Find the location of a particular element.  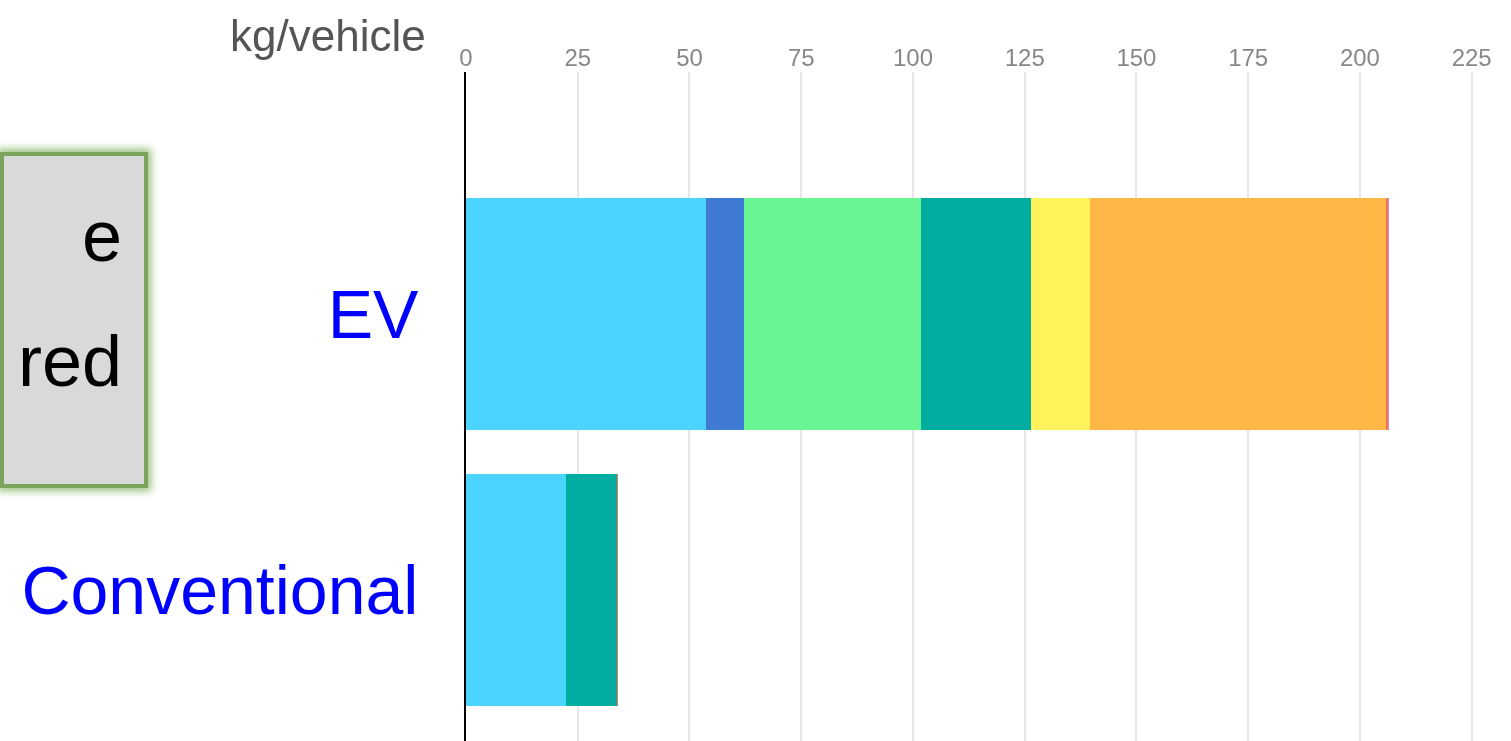

x-tick-label: 25 is located at coordinates (578, 58).